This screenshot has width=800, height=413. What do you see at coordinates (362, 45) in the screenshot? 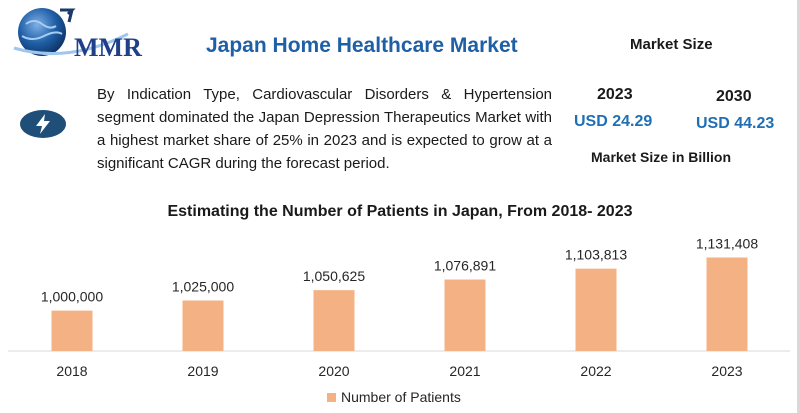
I see `page-title: Japan Home Healthcare Market` at bounding box center [362, 45].